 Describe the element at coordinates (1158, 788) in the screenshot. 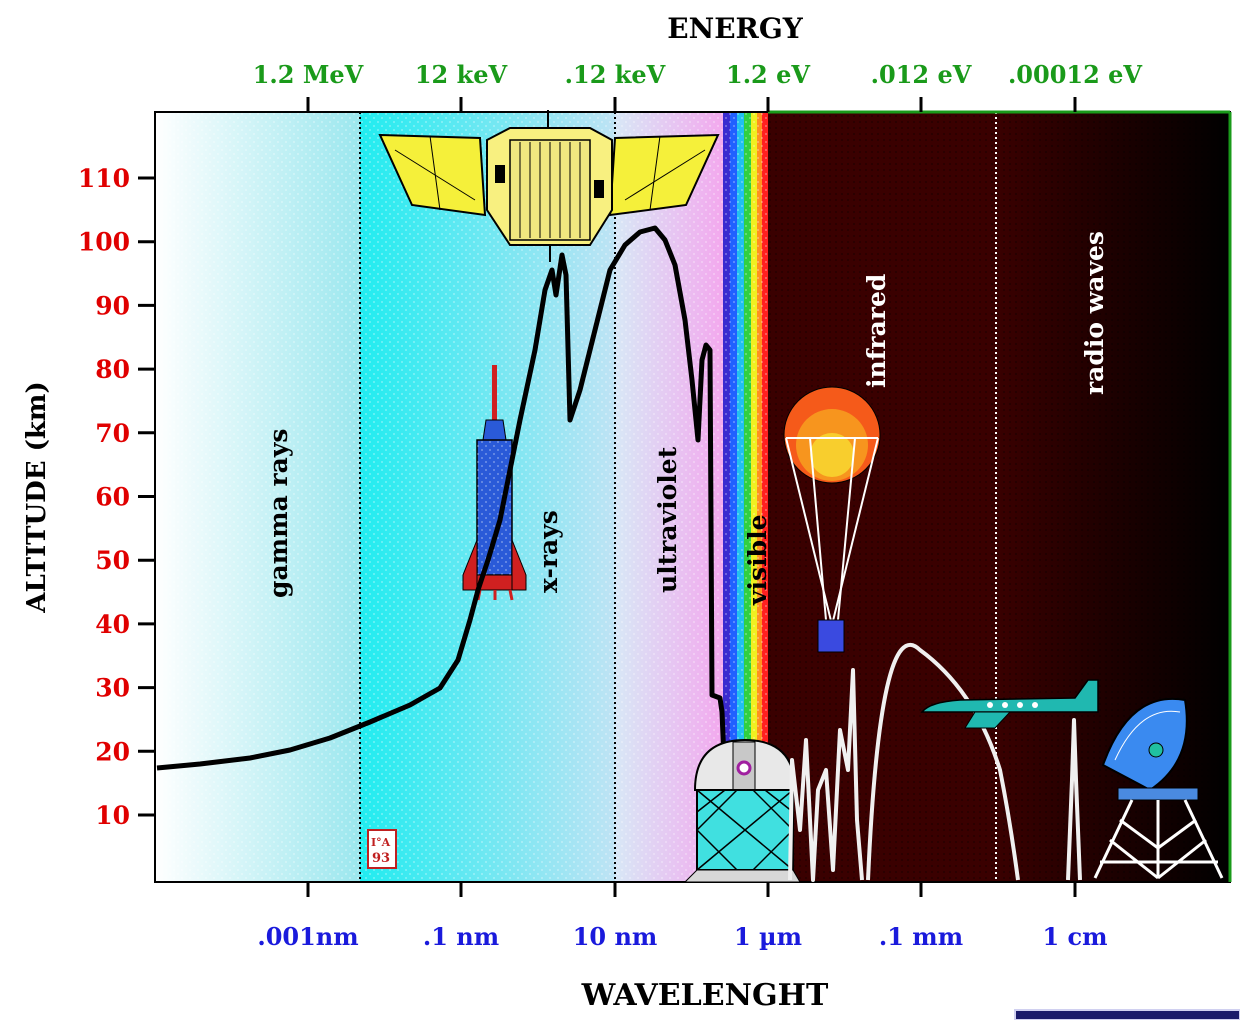

I see `radio-telescope-icon` at that location.